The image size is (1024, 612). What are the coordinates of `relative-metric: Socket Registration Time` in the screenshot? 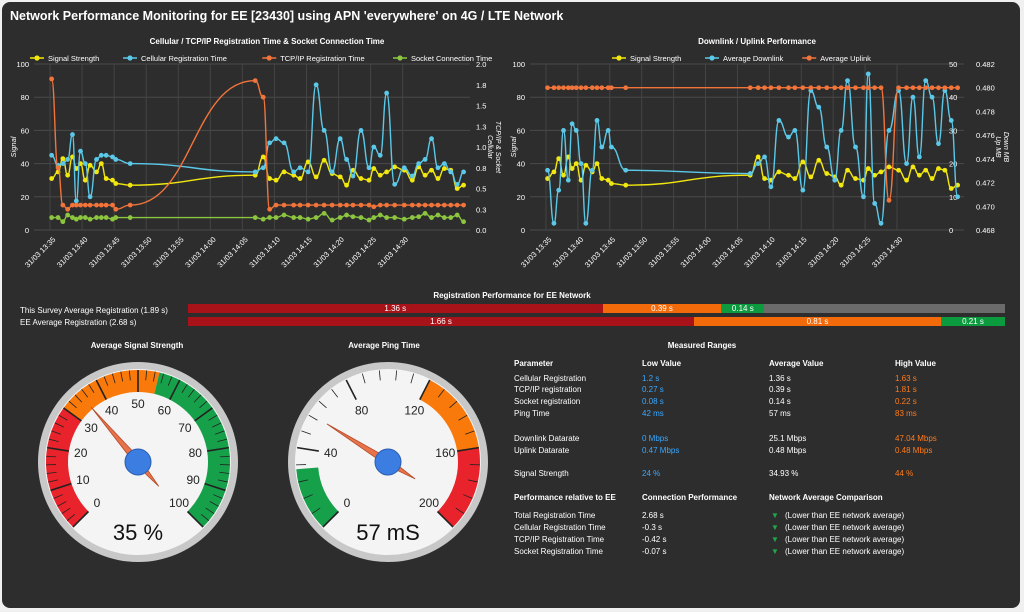 It's located at (558, 551).